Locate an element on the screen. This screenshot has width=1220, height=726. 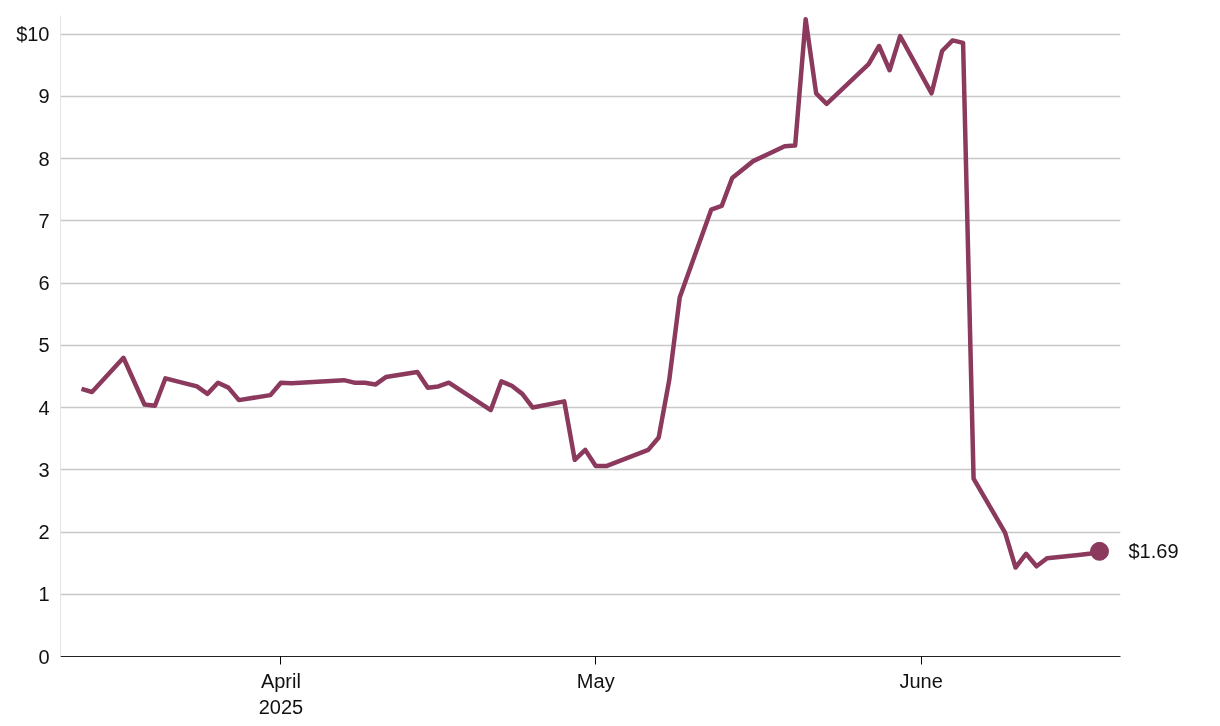
y-tick-label: 3 is located at coordinates (44, 469).